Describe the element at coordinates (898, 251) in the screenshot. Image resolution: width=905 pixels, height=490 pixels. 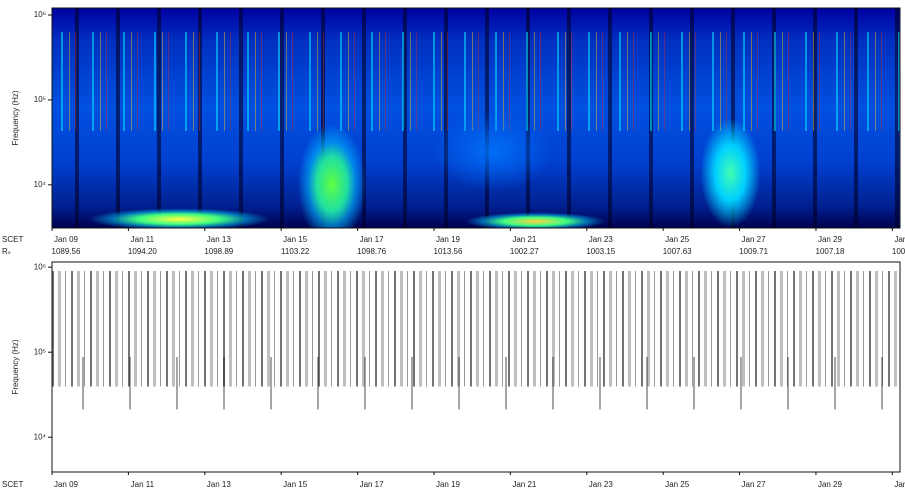
I see `x-tick-sublabel: 1007.05` at that location.